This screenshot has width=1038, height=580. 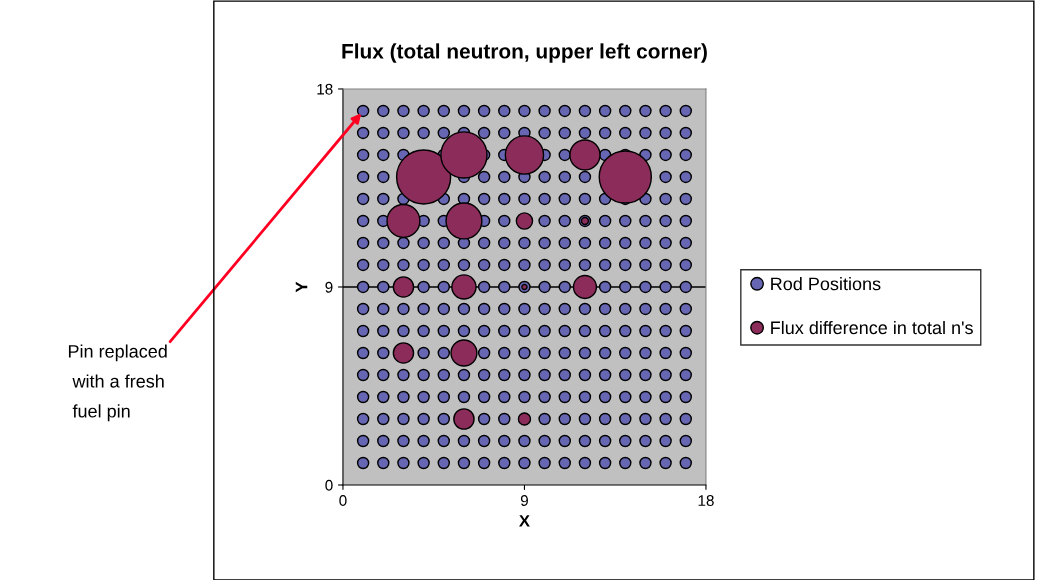 I want to click on y-tick-label: 18, so click(x=325, y=89).